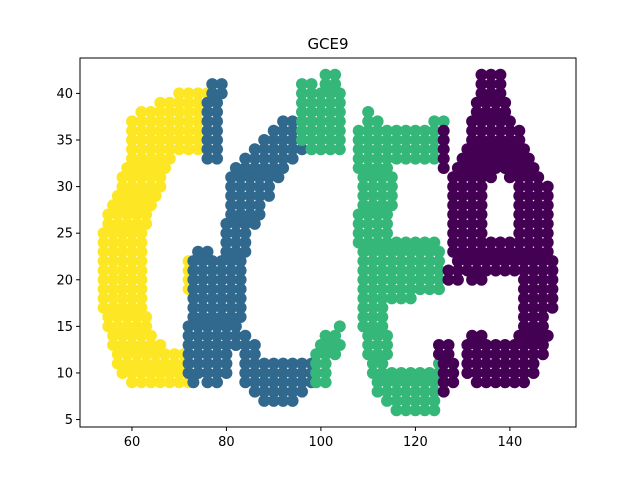 Image resolution: width=640 pixels, height=485 pixels. I want to click on x-tick-label: 60, so click(132, 442).